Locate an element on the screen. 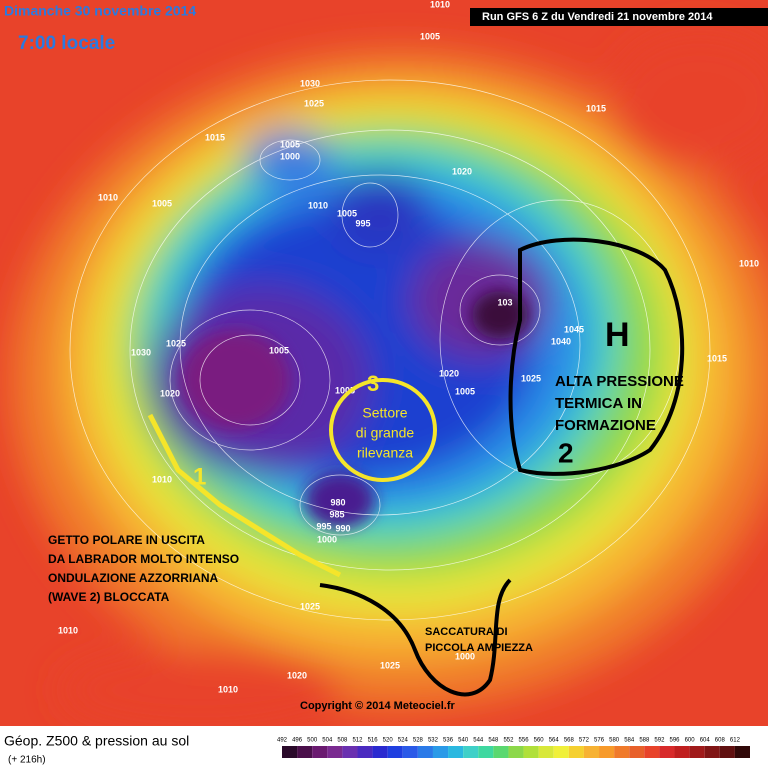 This screenshot has width=768, height=768. isobar-label: 990 is located at coordinates (342, 528).